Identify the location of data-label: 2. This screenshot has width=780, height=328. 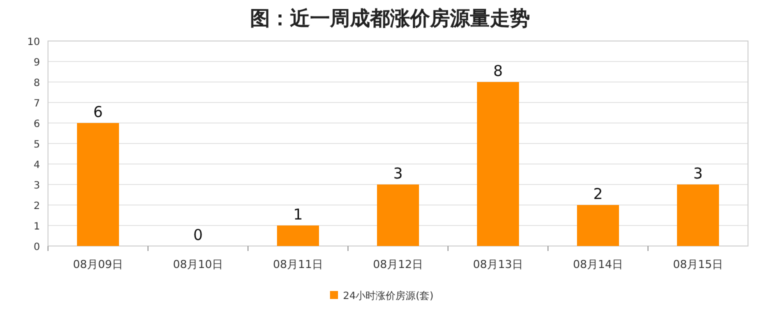
(598, 194).